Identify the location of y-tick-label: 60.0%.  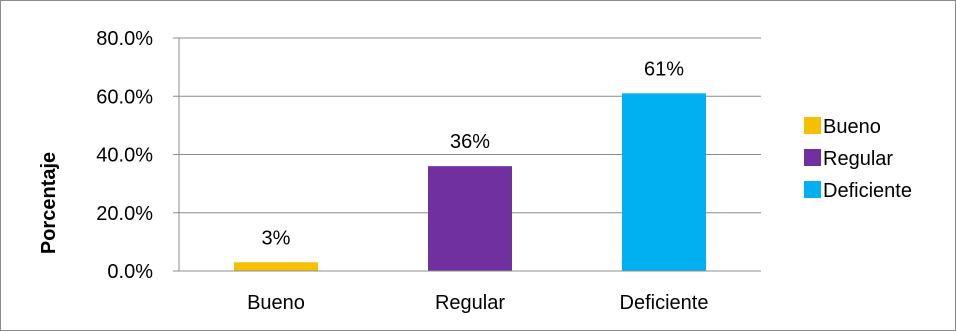
(124, 97).